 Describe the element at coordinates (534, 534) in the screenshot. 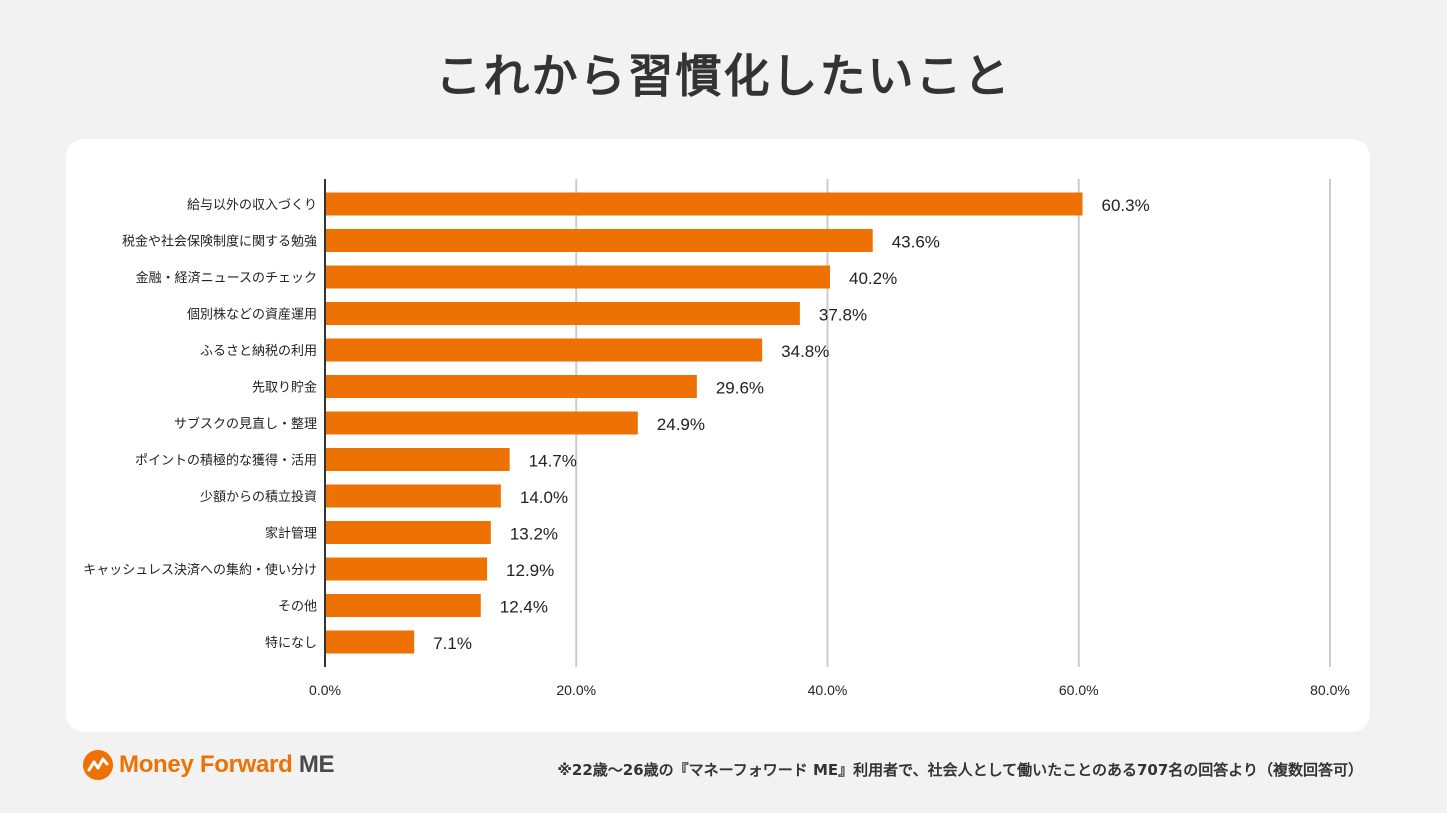

I see `data-label: 13.2%` at that location.